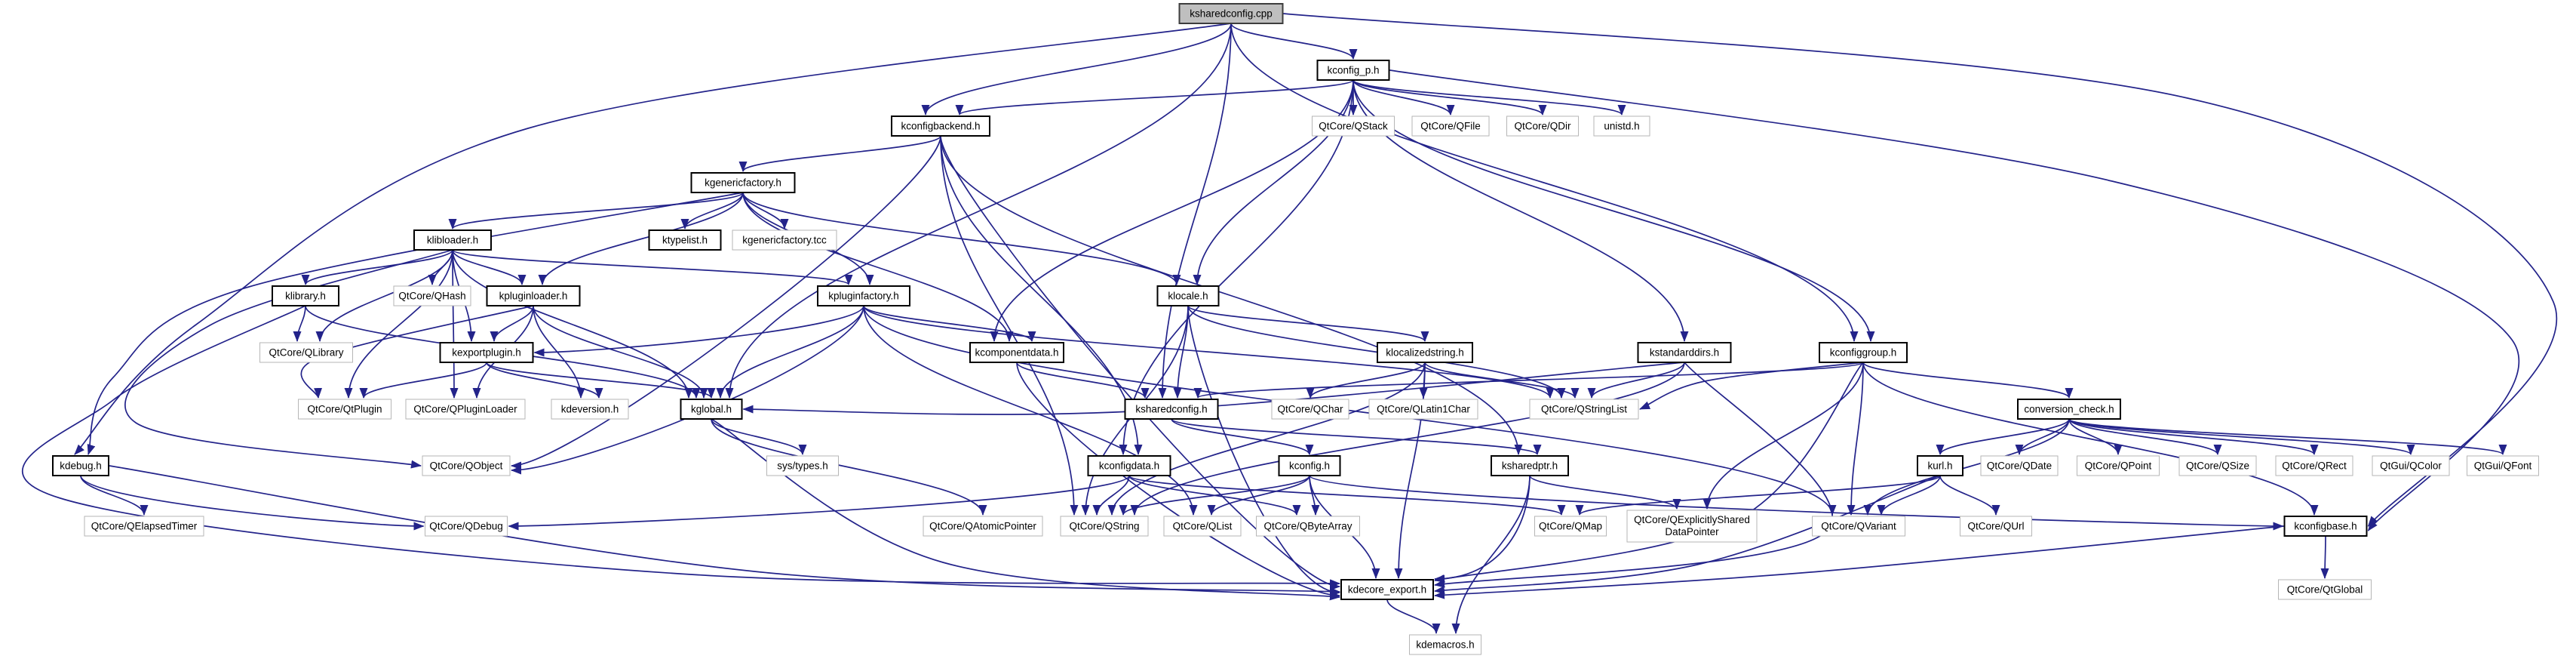 This screenshot has height=659, width=2576. Describe the element at coordinates (1309, 466) in the screenshot. I see `node-kconfig-h: kconfig.h` at that location.